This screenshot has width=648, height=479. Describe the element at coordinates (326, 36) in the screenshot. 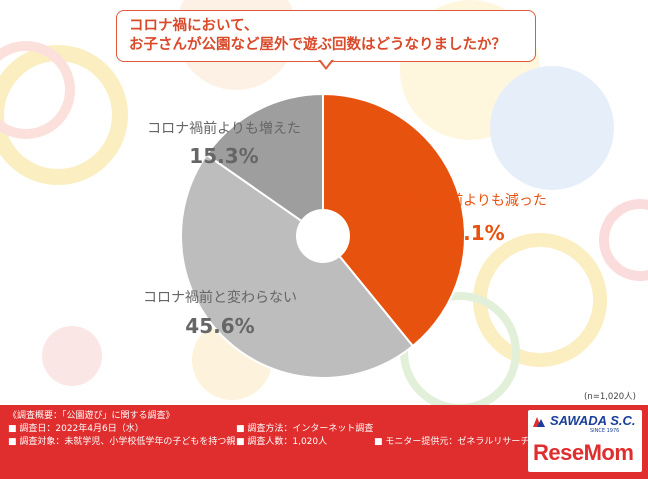

I see `question-box: コロナ禍において、 お子さんが公園など屋外で遊ぶ回数はどうなりましたか？` at that location.